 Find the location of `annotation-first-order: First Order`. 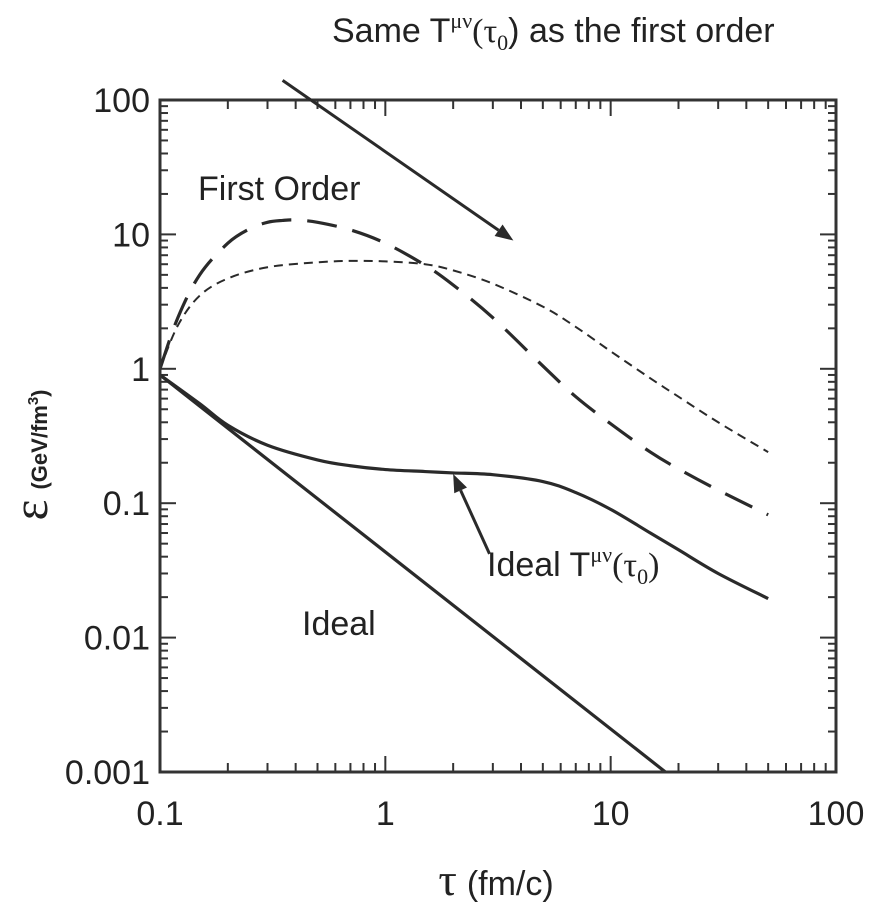

annotation-first-order: First Order is located at coordinates (279, 189).